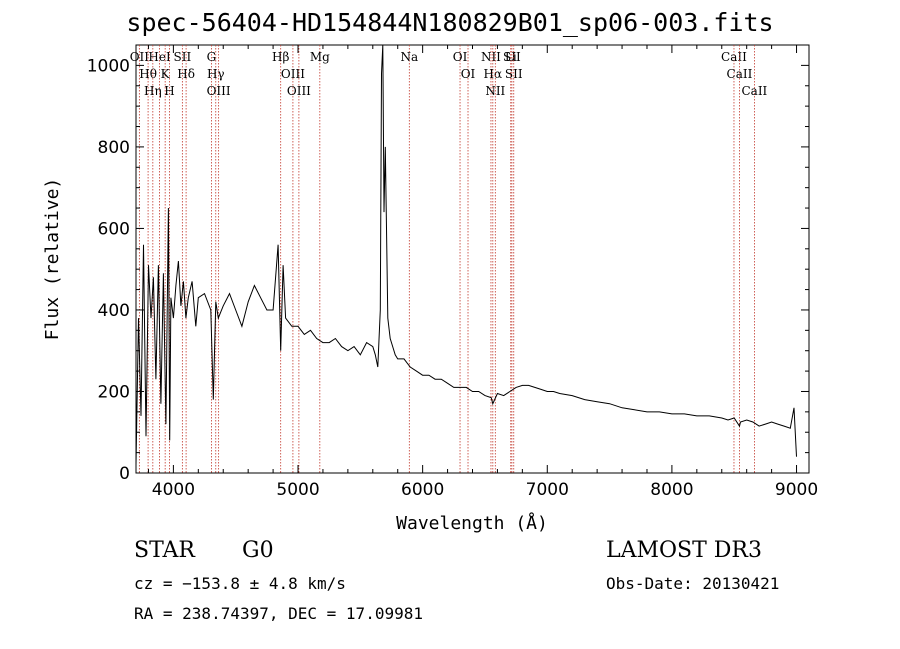  What do you see at coordinates (422, 490) in the screenshot?
I see `x-tick-label: 6000` at bounding box center [422, 490].